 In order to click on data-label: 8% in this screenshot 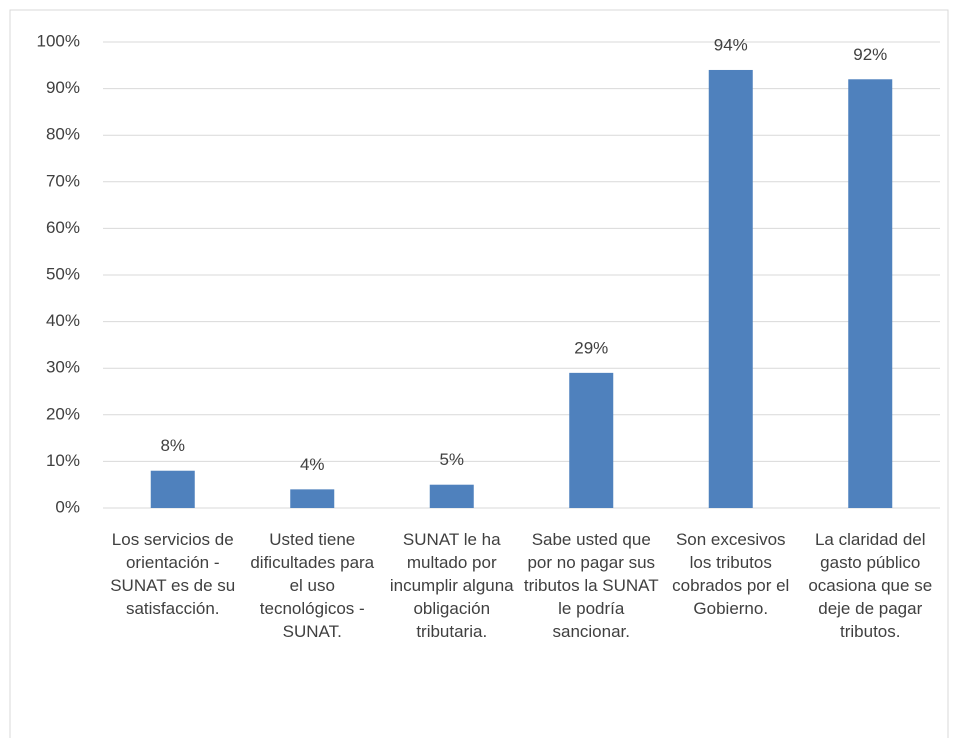, I will do `click(172, 445)`.